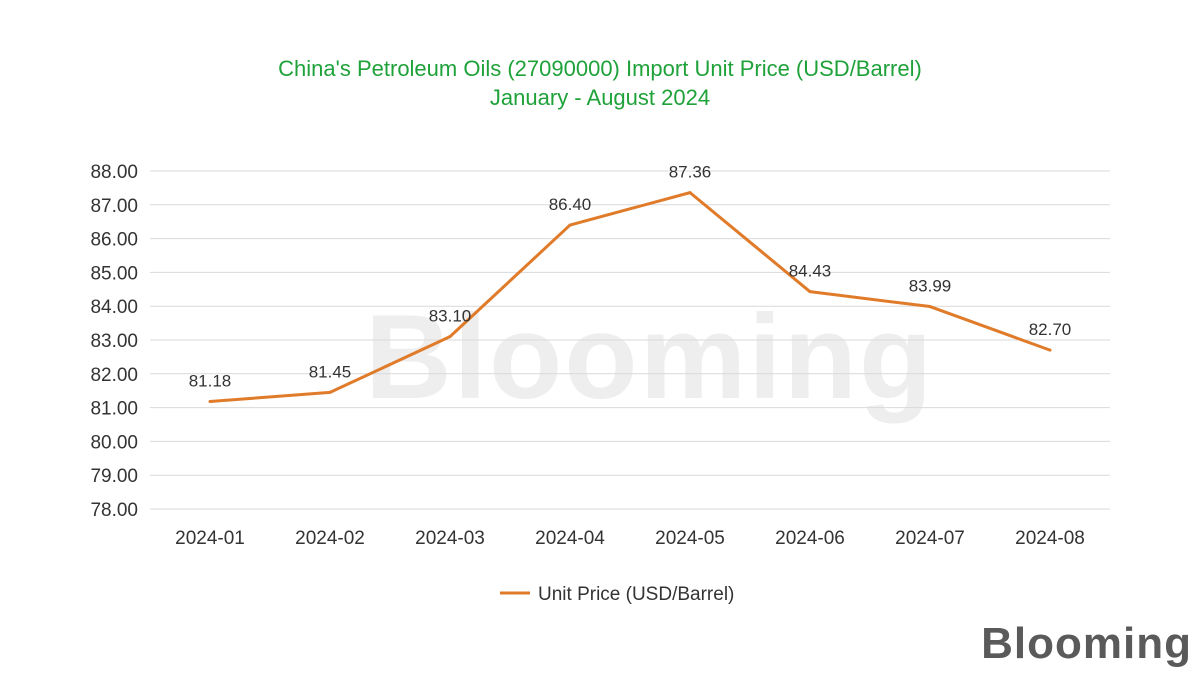  Describe the element at coordinates (114, 240) in the screenshot. I see `y-tick-label: 86.00` at that location.